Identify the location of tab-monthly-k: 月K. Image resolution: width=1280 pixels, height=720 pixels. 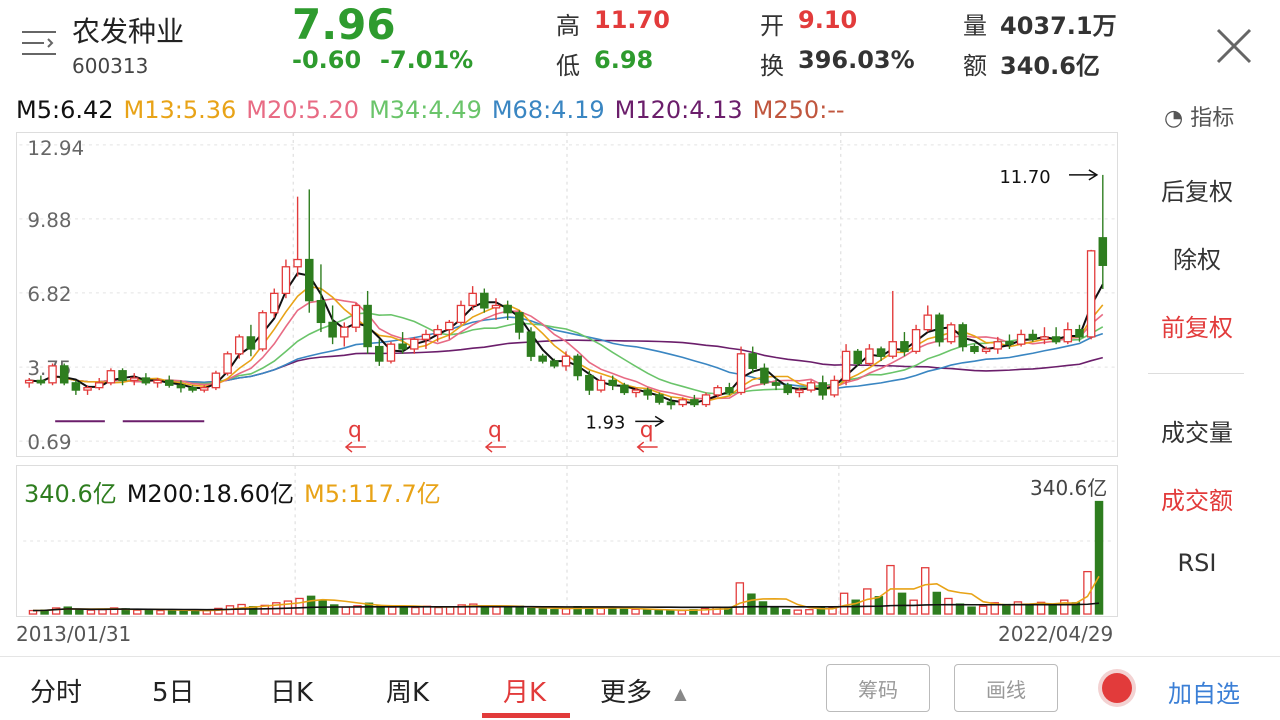
(525, 693).